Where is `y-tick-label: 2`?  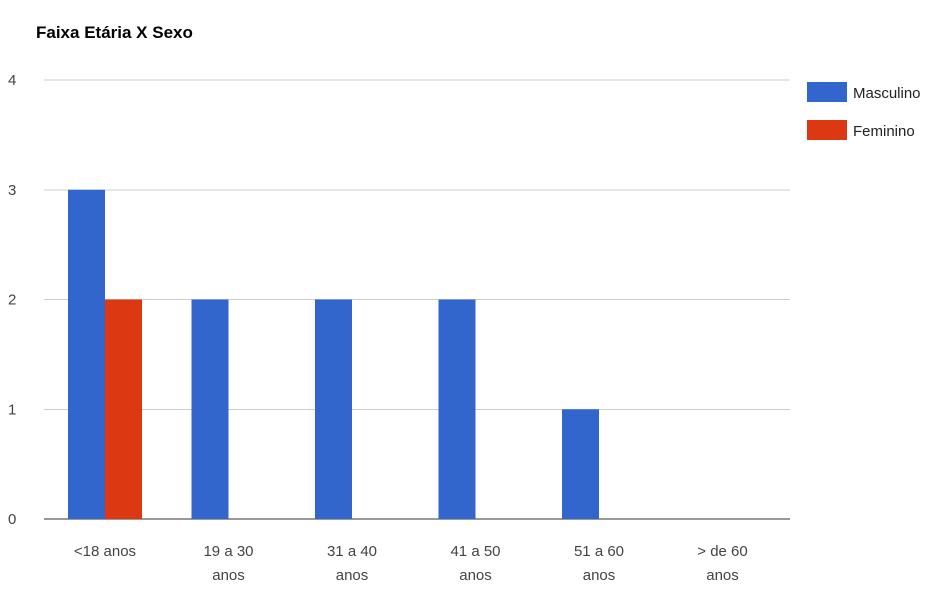
y-tick-label: 2 is located at coordinates (12, 300).